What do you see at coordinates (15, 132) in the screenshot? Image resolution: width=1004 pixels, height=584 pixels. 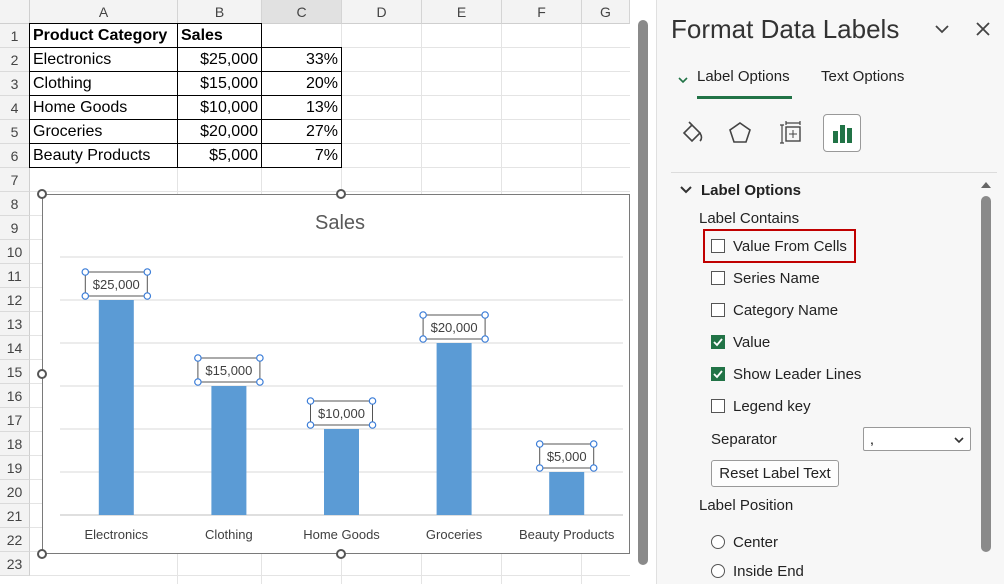 I see `row-header-5: 5` at bounding box center [15, 132].